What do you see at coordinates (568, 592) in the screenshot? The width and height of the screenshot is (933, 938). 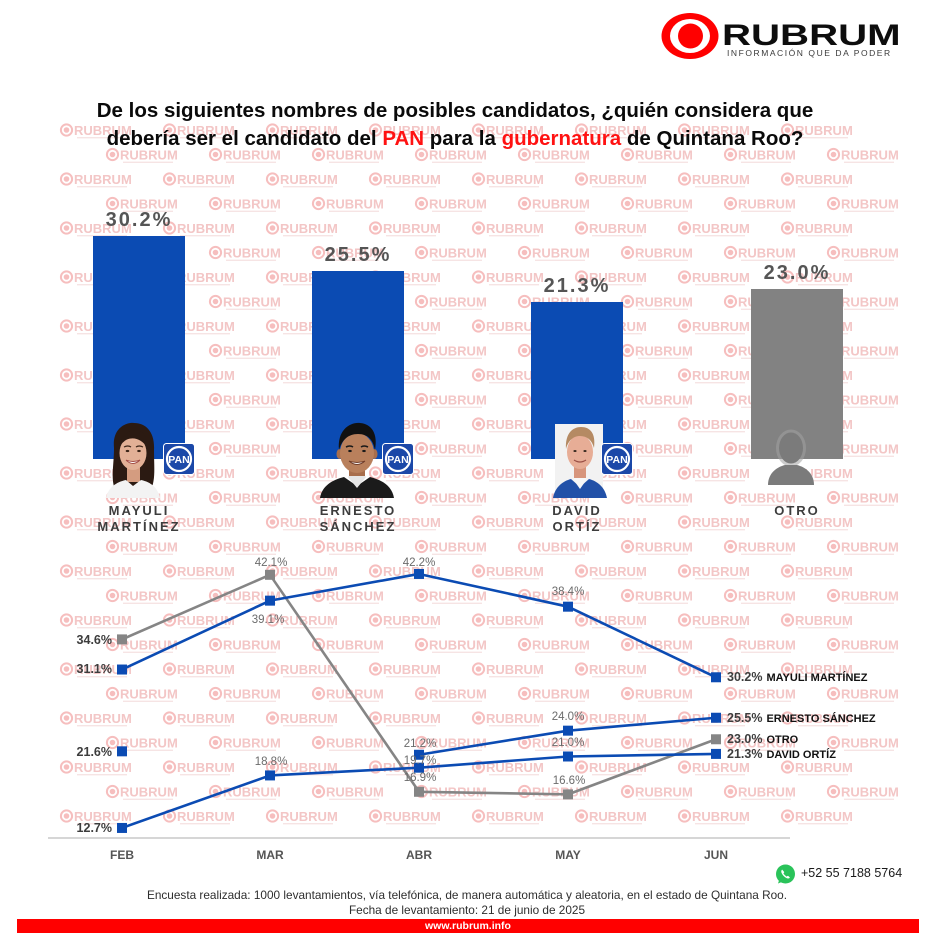 I see `data-label: 38.4%` at bounding box center [568, 592].